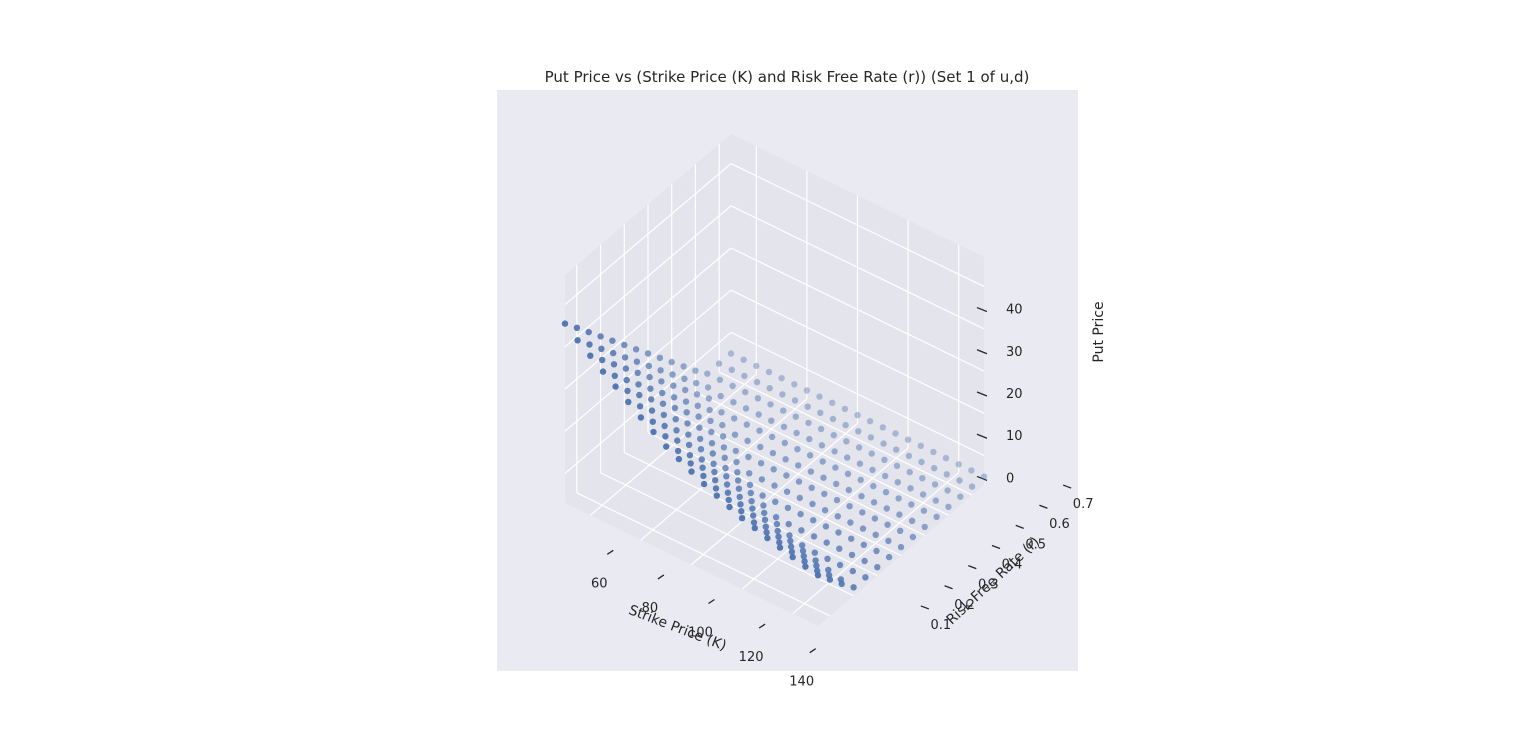  I want to click on x-tick-label: 120, so click(751, 657).